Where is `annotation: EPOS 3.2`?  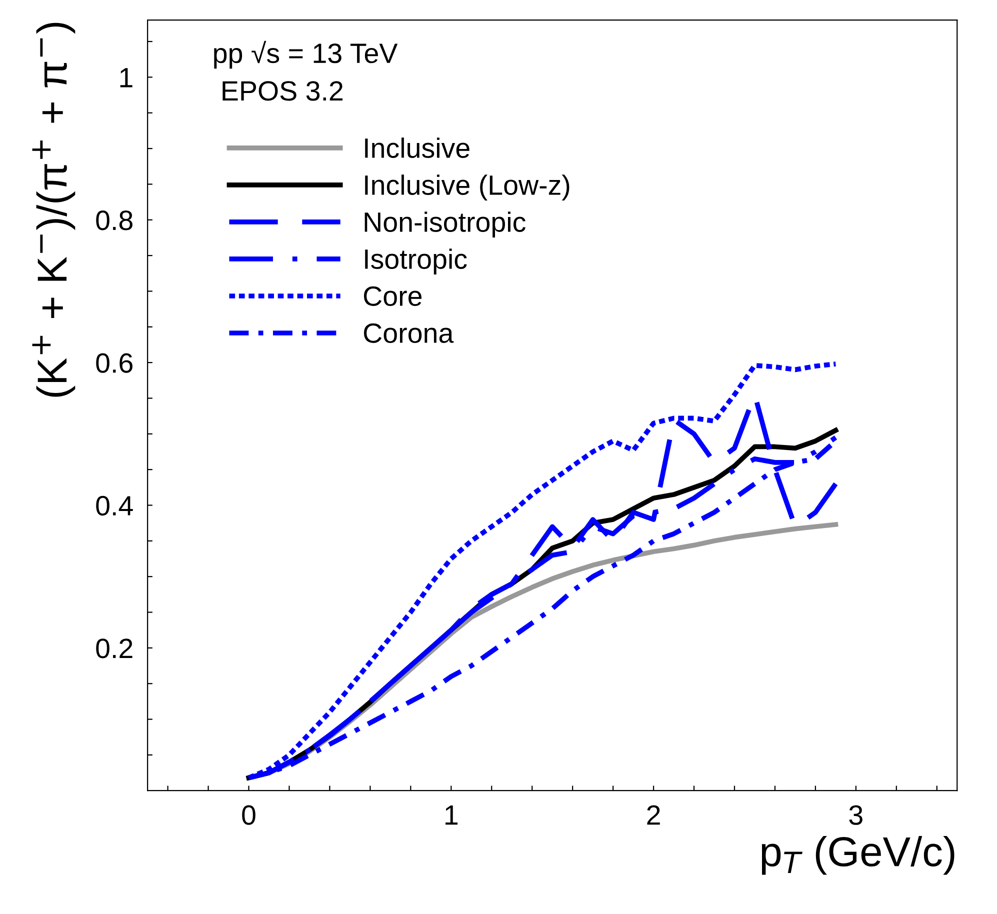
annotation: EPOS 3.2 is located at coordinates (282, 91).